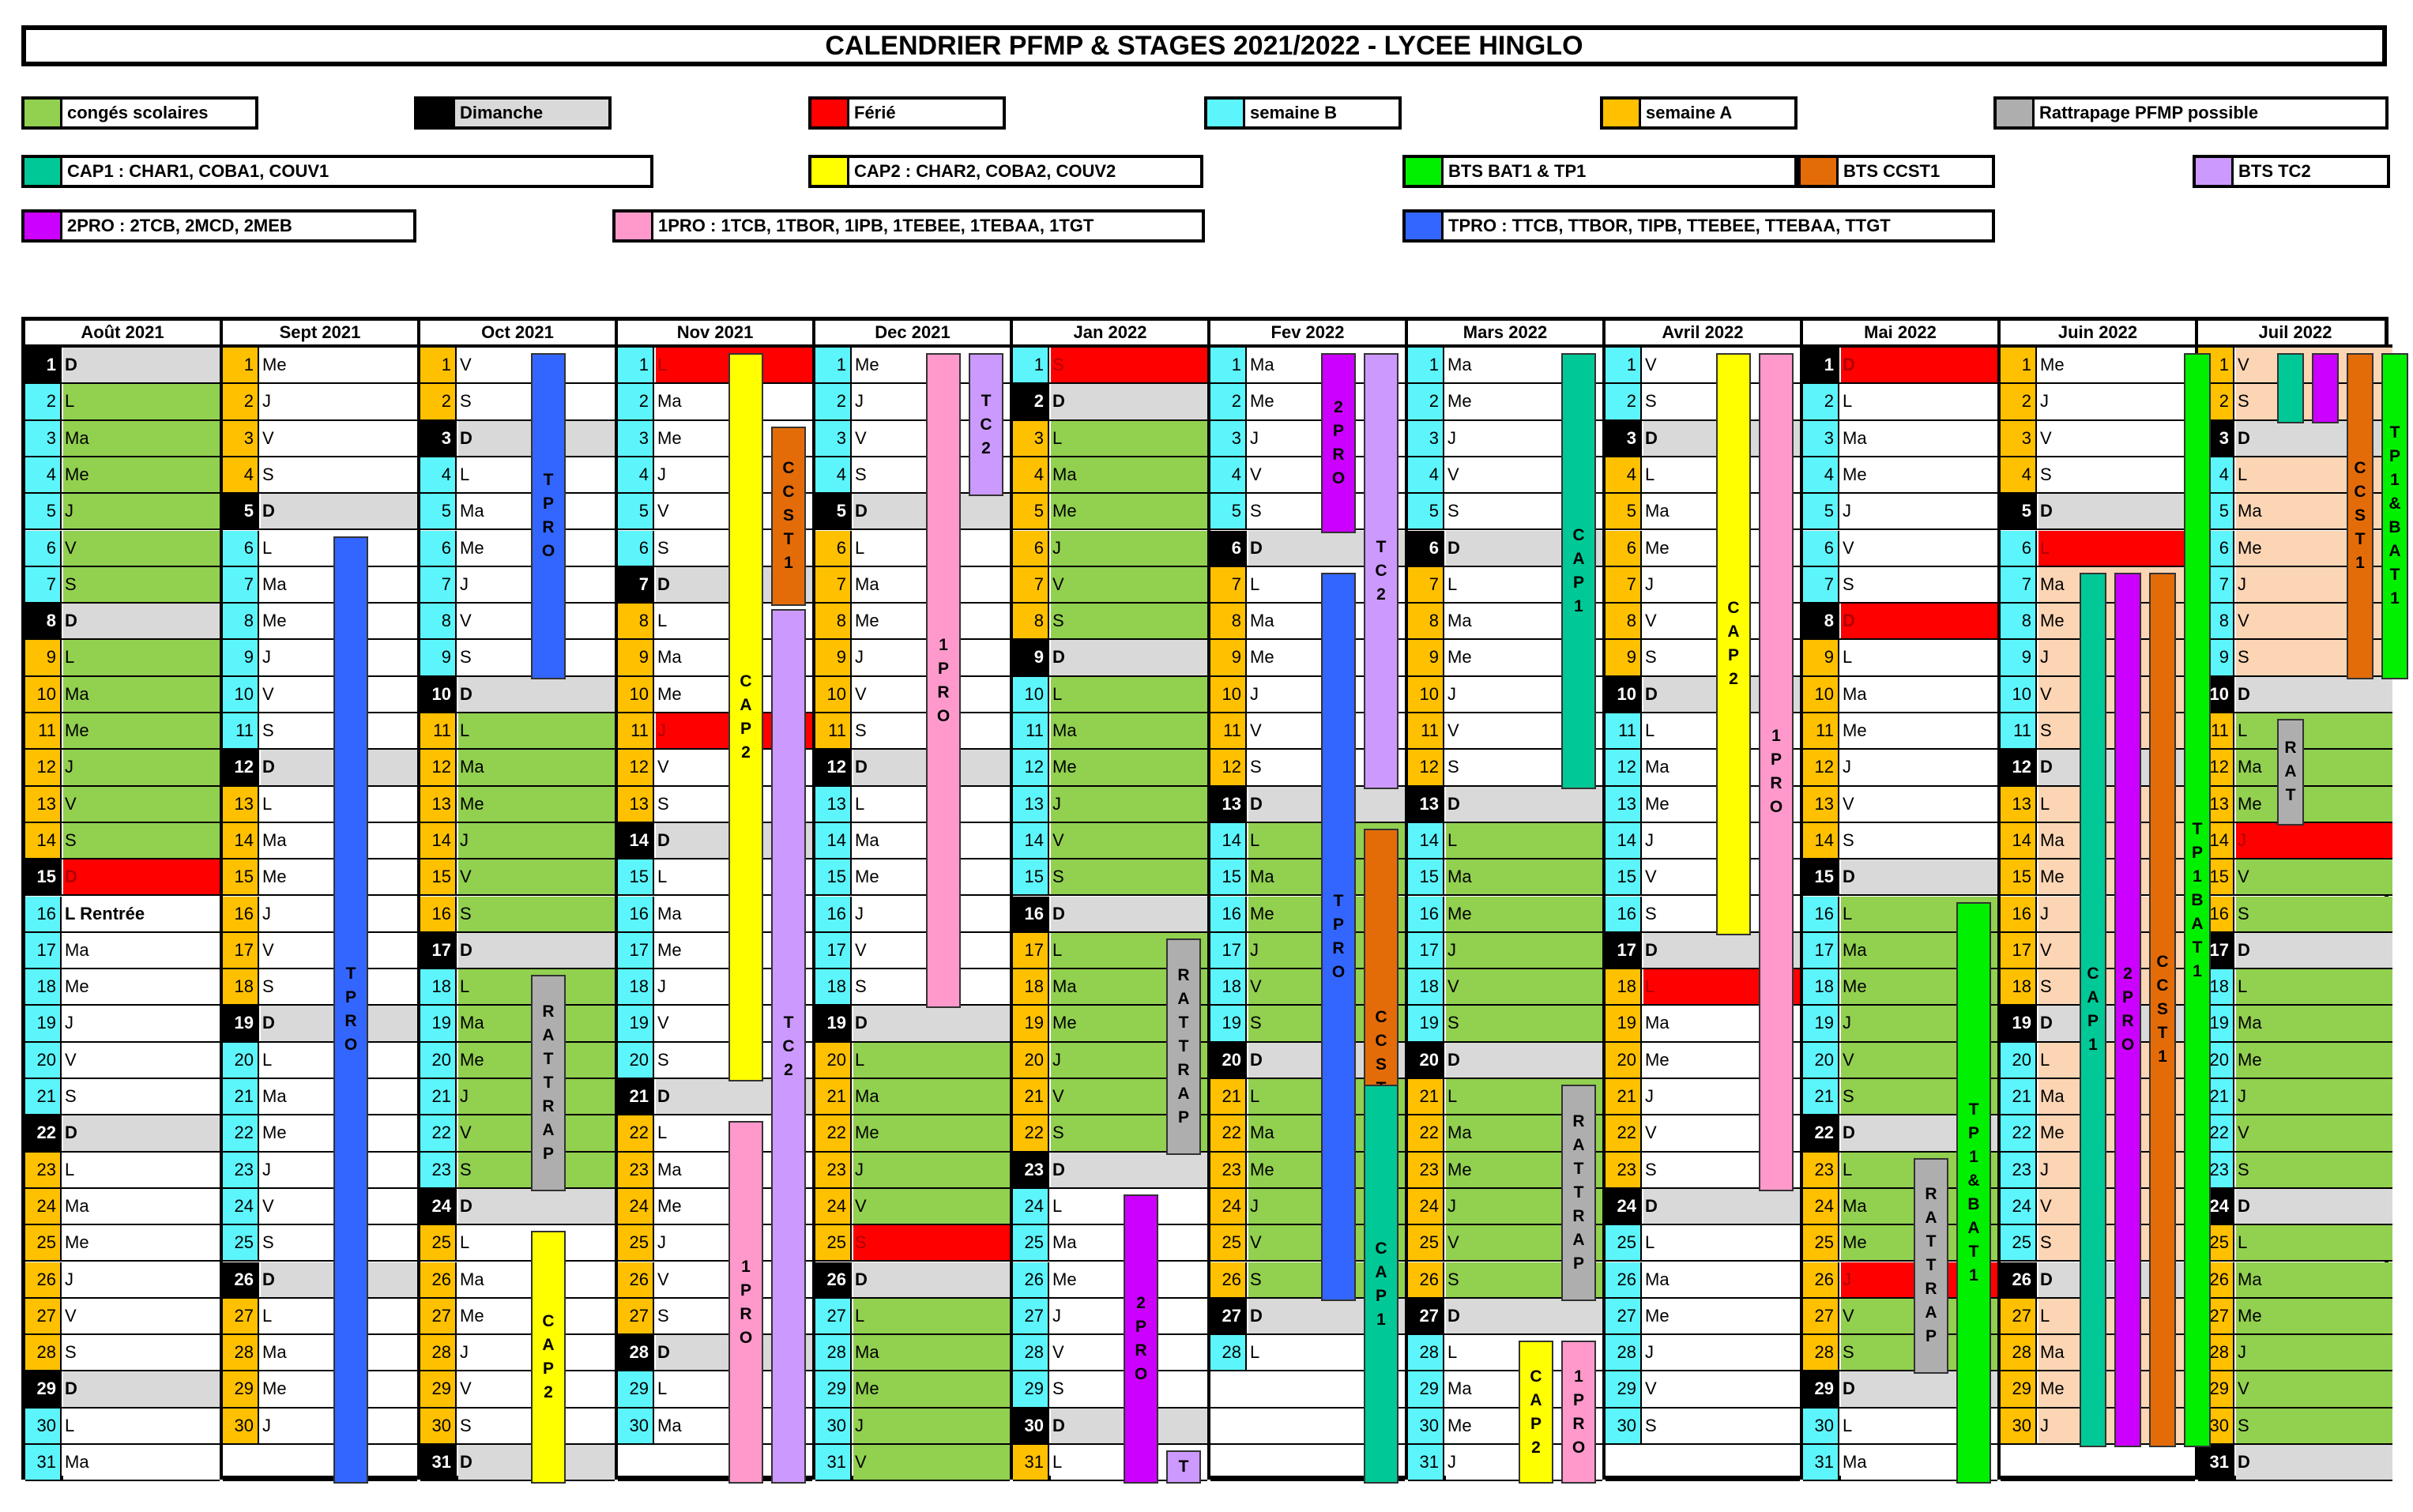 The height and width of the screenshot is (1512, 2413). Describe the element at coordinates (1624, 1206) in the screenshot. I see `day-number: 24` at that location.